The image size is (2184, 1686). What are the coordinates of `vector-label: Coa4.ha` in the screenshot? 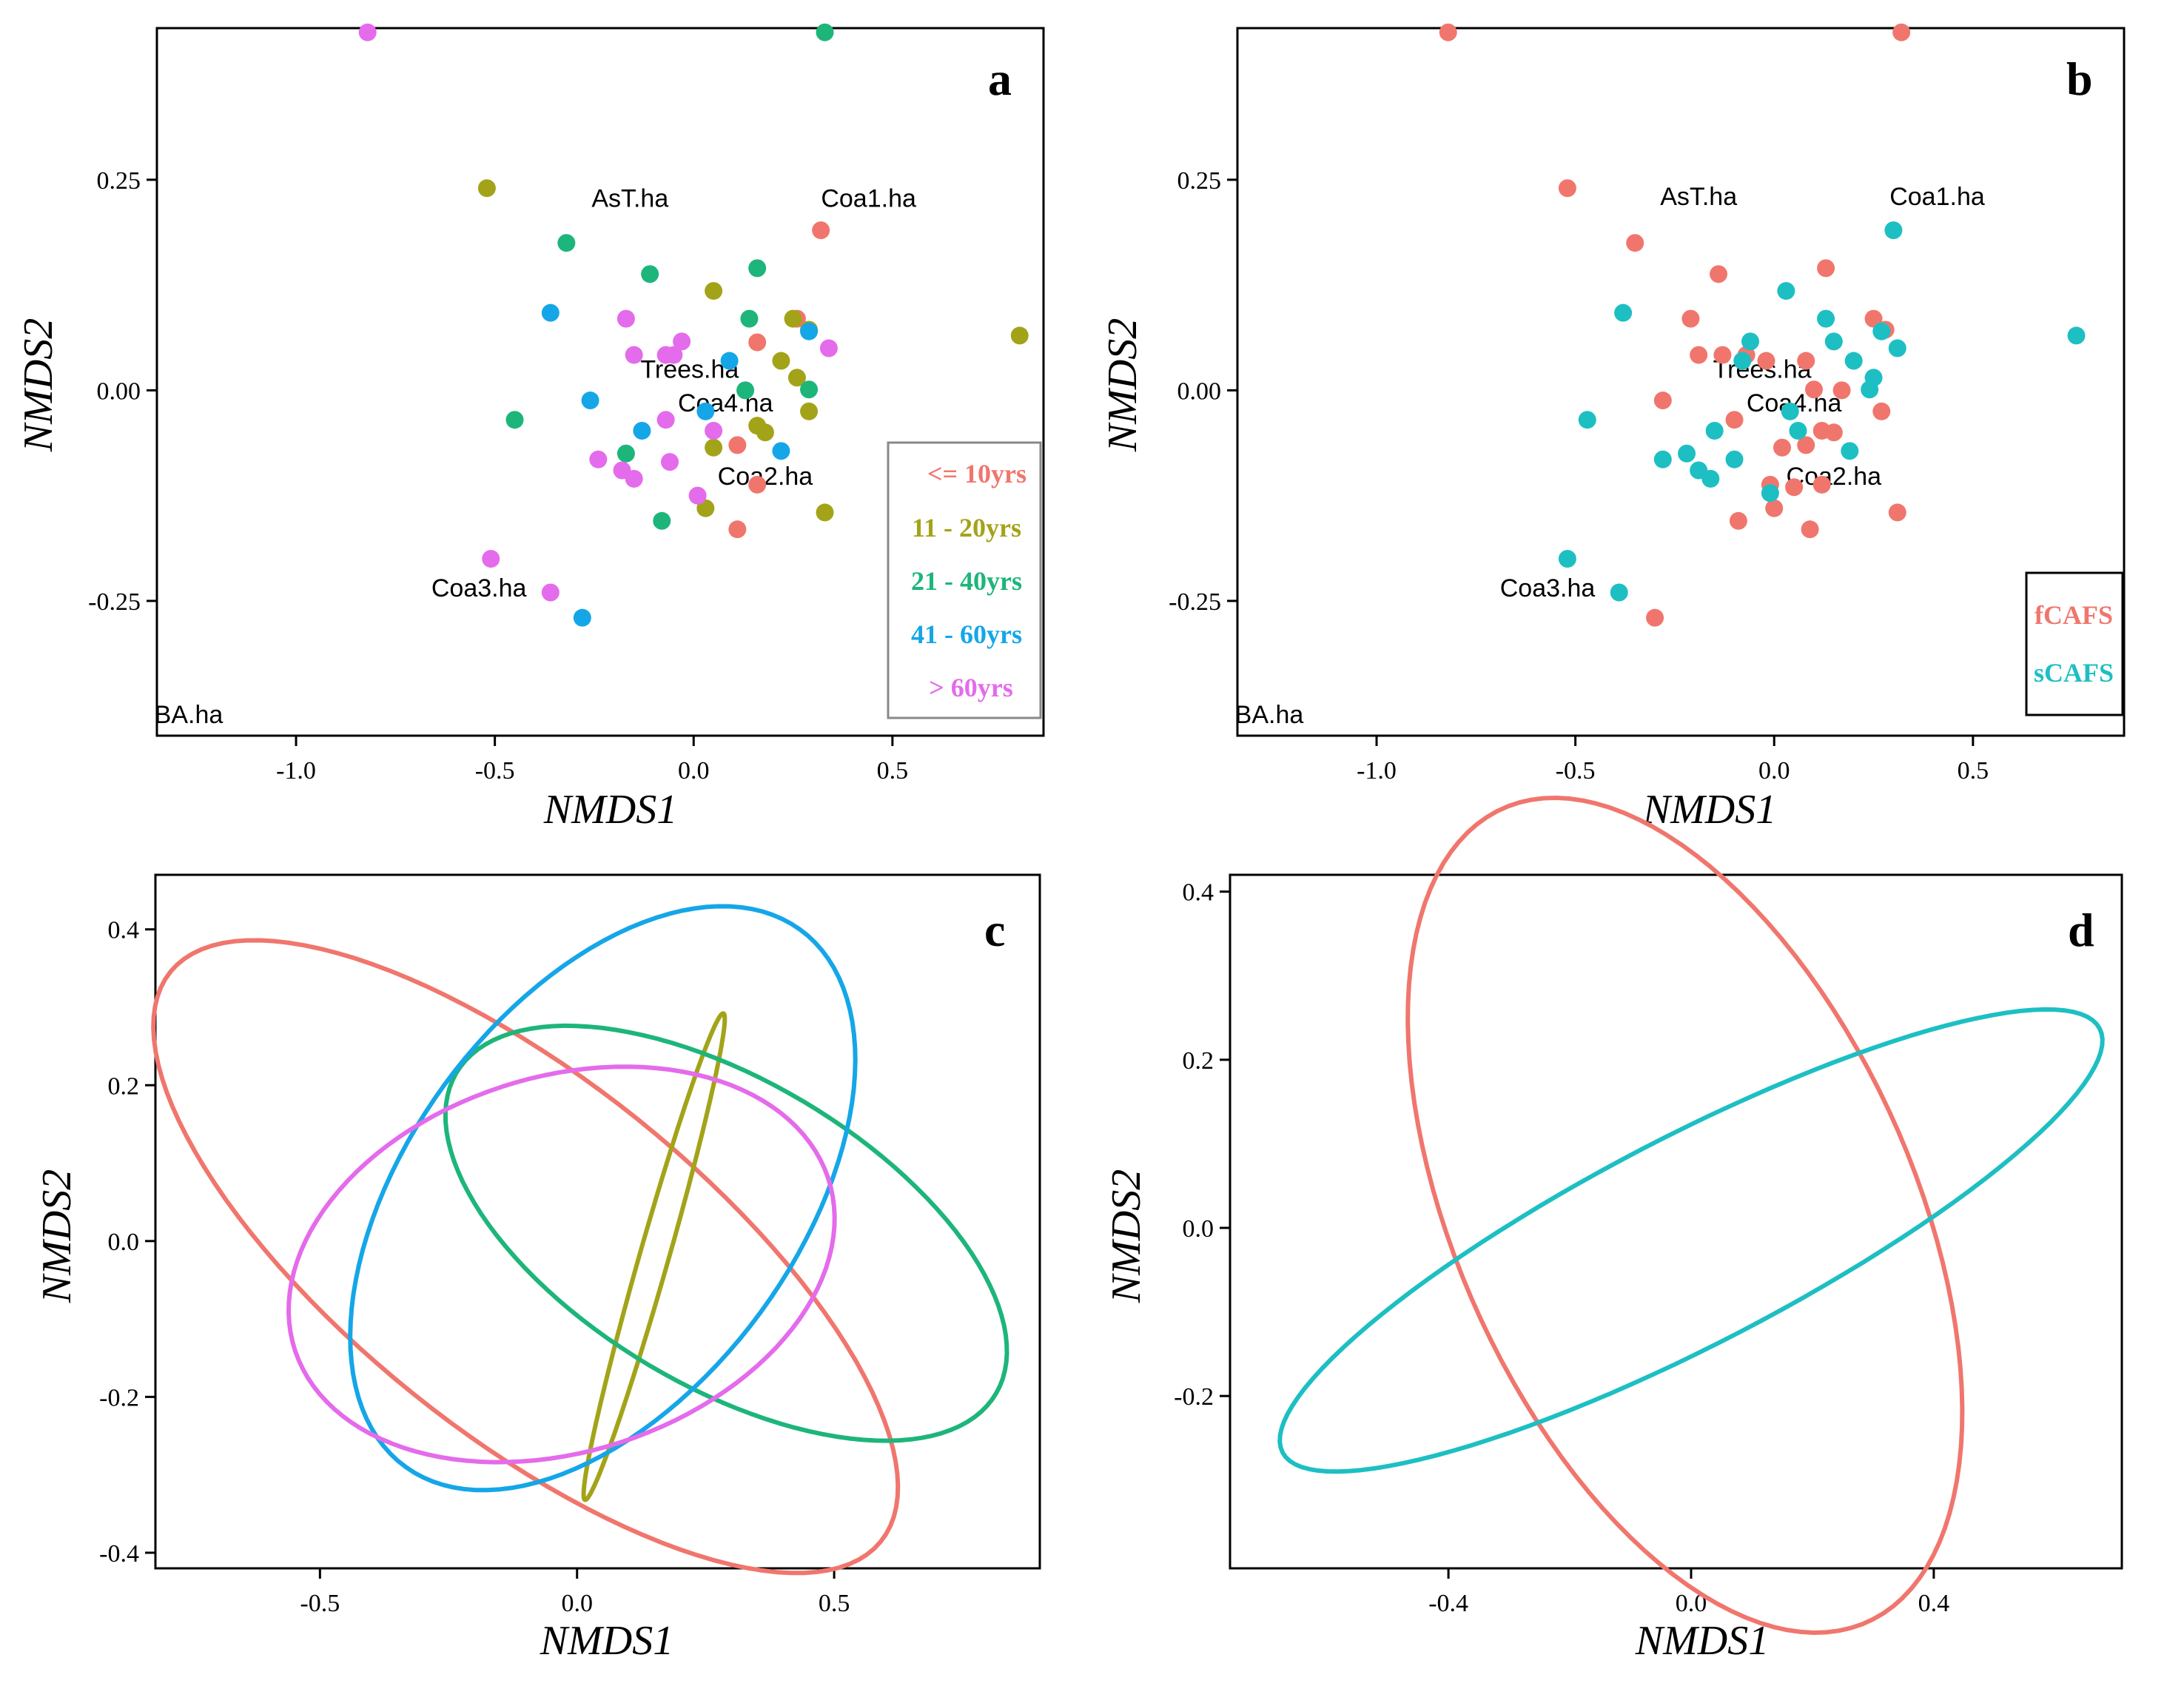 It's located at (725, 403).